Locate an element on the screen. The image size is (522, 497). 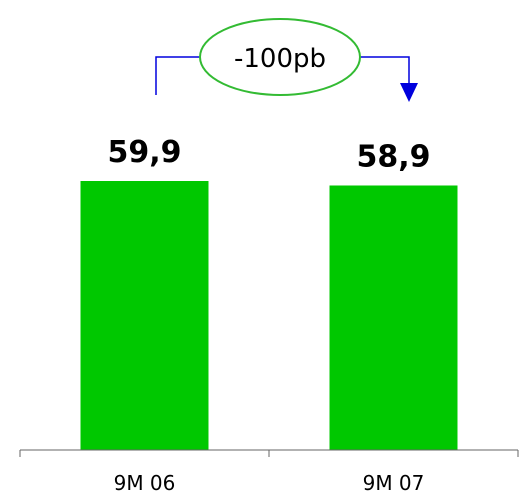
arrow-start-line is located at coordinates (177, 75).